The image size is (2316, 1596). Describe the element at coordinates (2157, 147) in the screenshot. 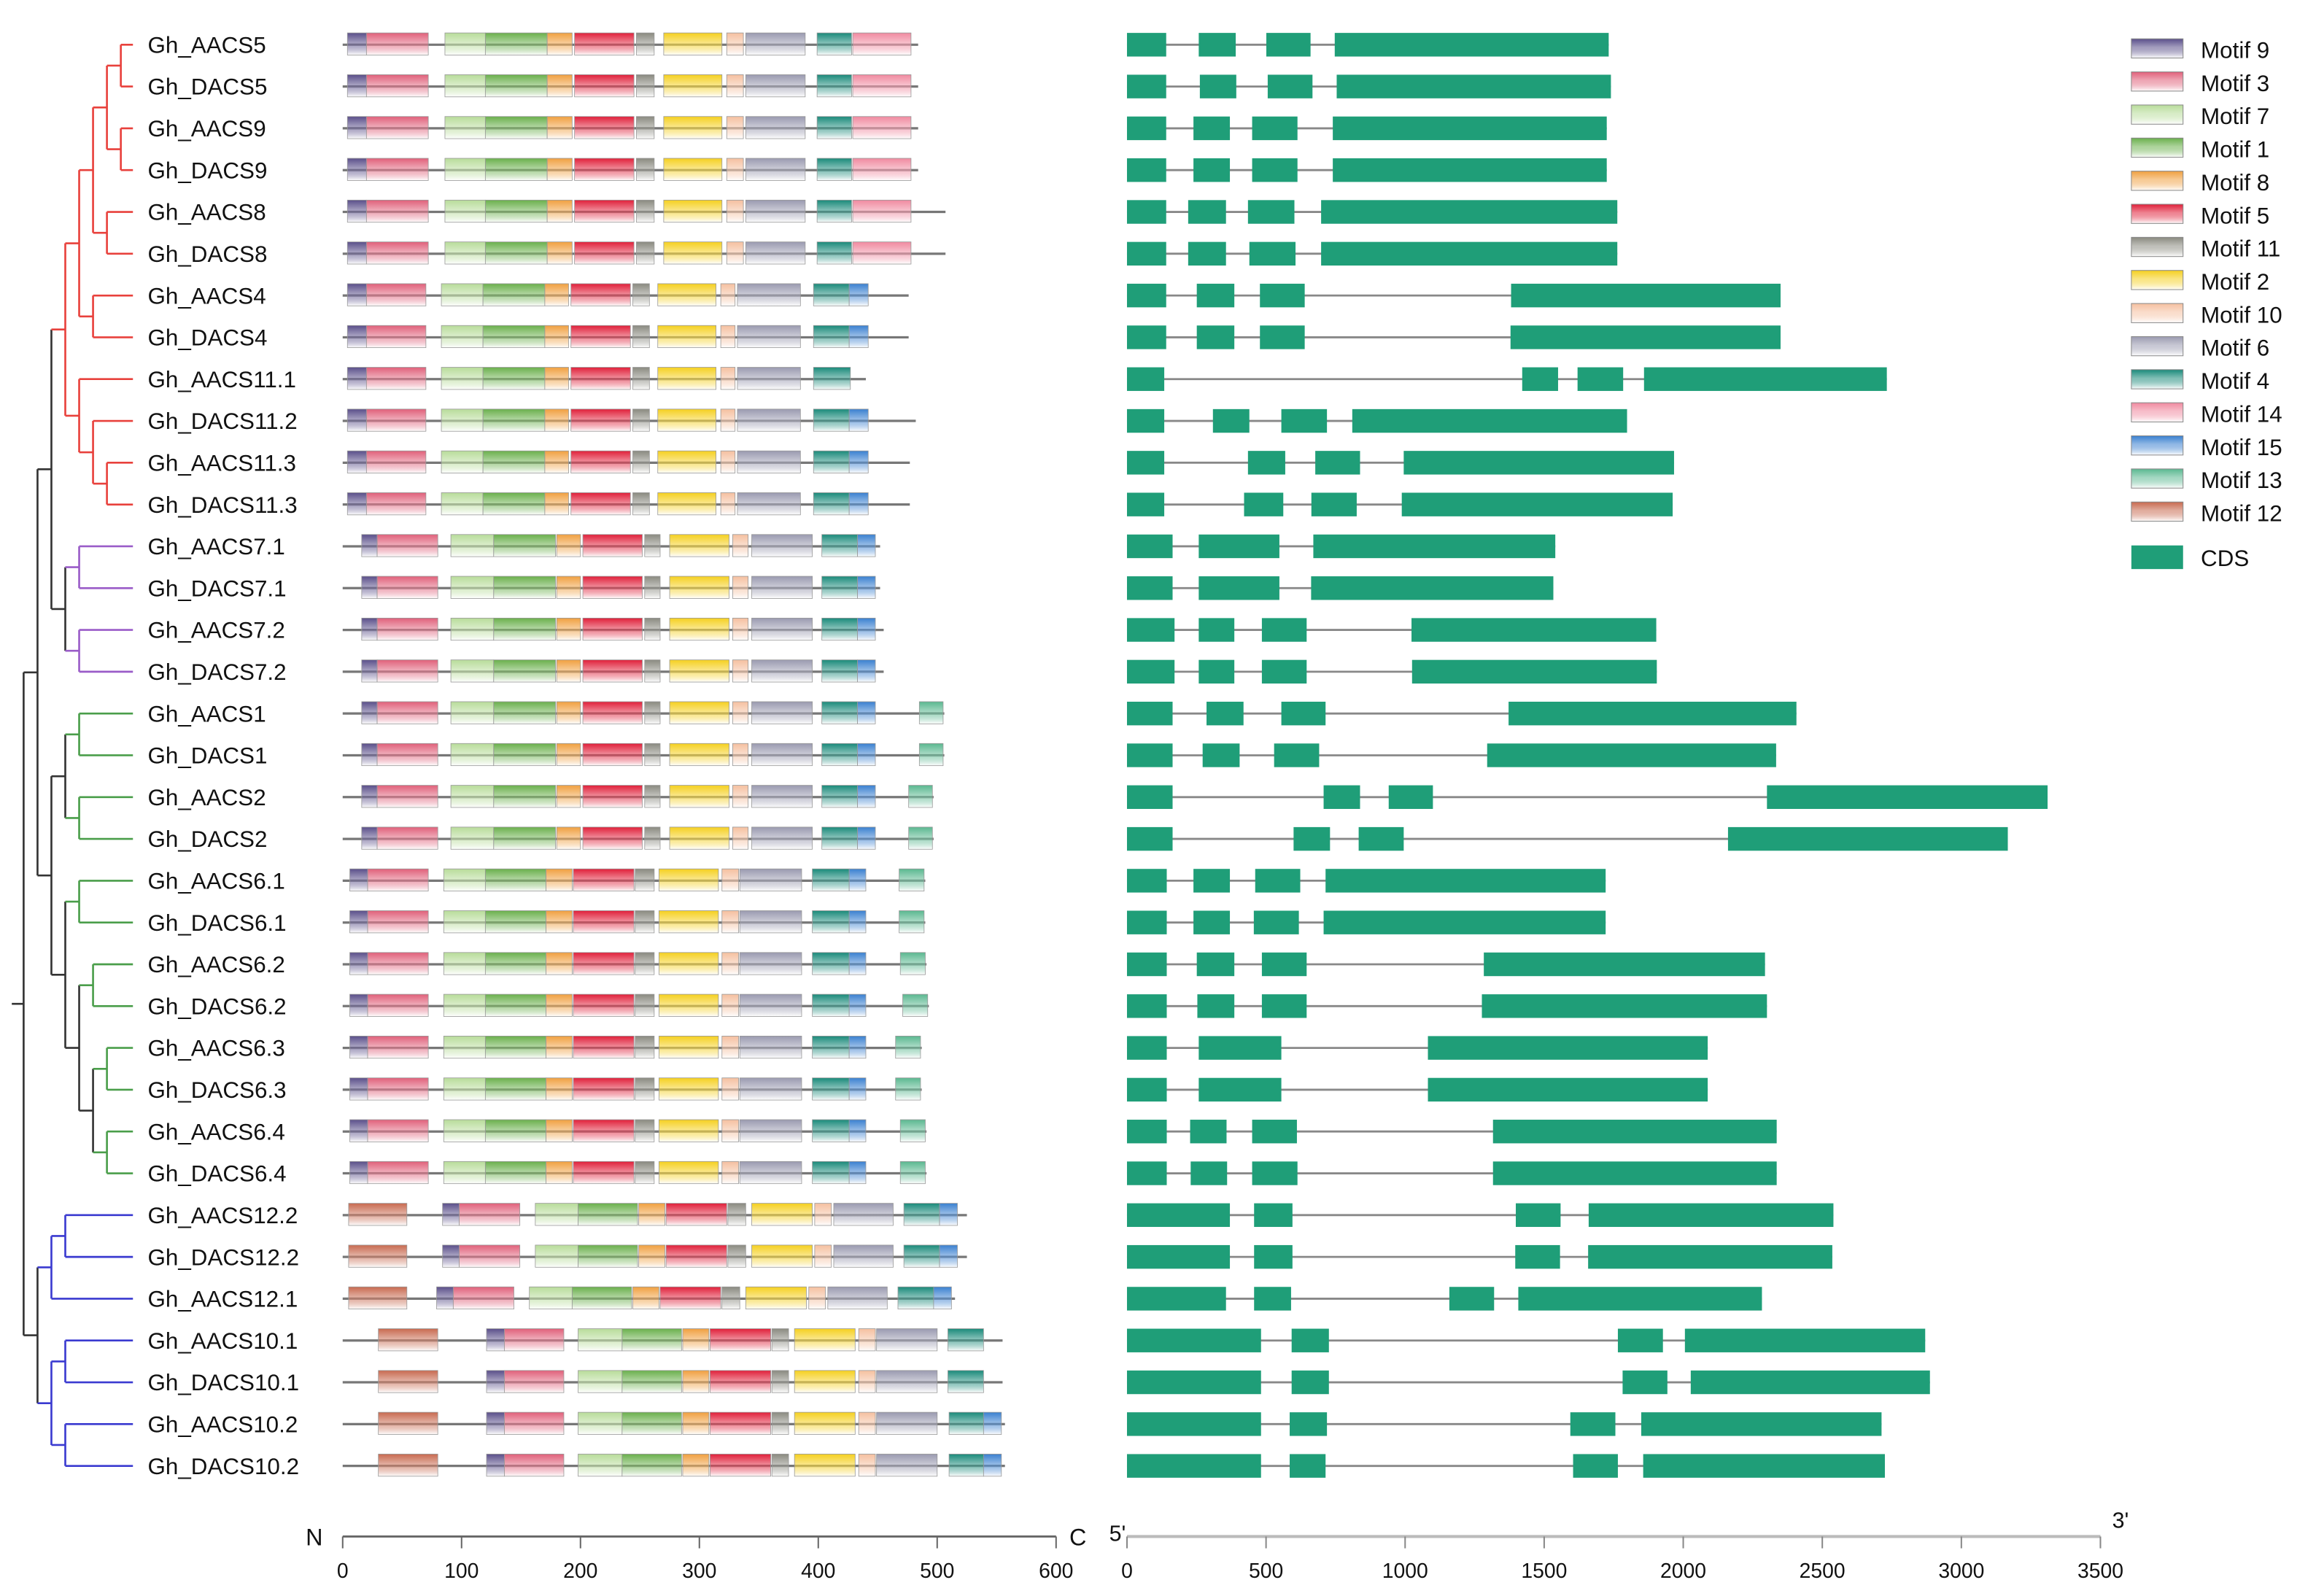

I see `legend-motif-1-swatch` at that location.